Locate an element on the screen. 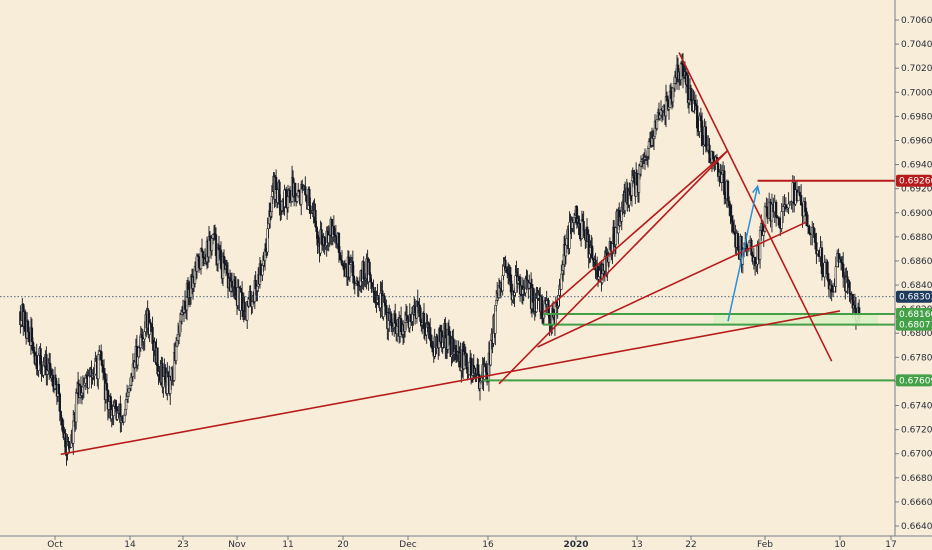 This screenshot has height=550, width=932. price-badge-text: 0.68303 is located at coordinates (915, 298).